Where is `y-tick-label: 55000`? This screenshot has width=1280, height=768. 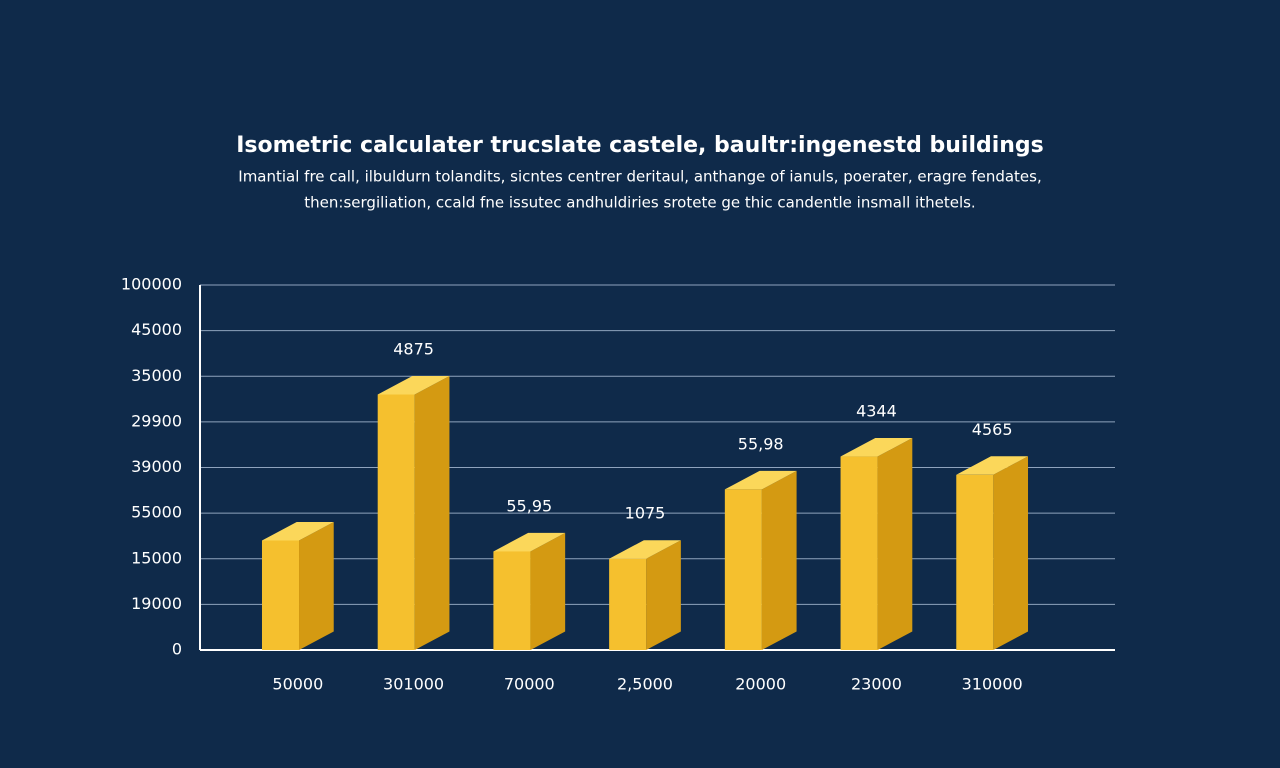 y-tick-label: 55000 is located at coordinates (156, 512).